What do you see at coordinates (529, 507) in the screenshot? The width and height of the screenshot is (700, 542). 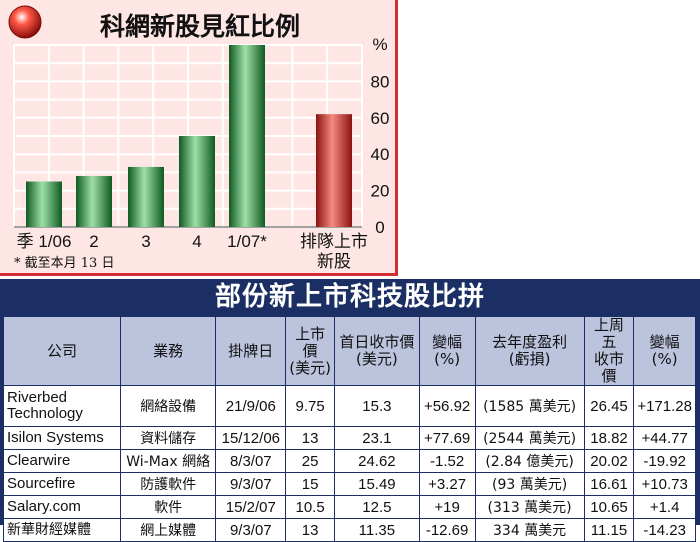 I see `table-cell: (313 萬美元)` at bounding box center [529, 507].